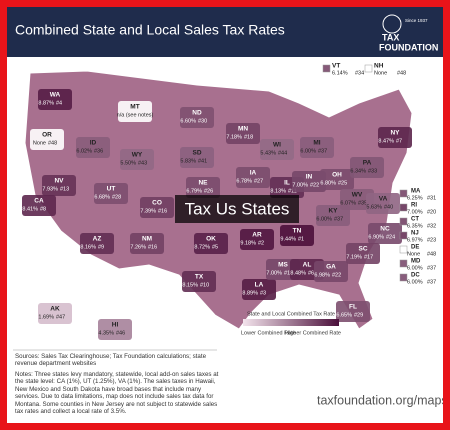 The image size is (450, 430). I want to click on side-abbr: MA, so click(416, 192).